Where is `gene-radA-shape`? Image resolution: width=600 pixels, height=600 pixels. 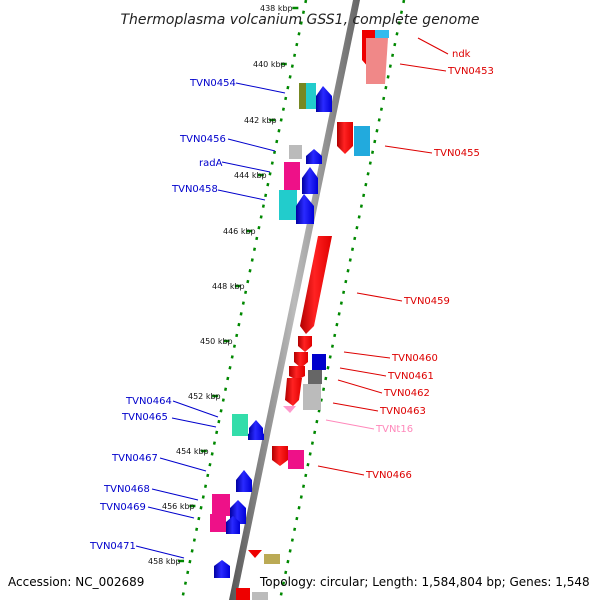 gene-radA-shape is located at coordinates (292, 176).